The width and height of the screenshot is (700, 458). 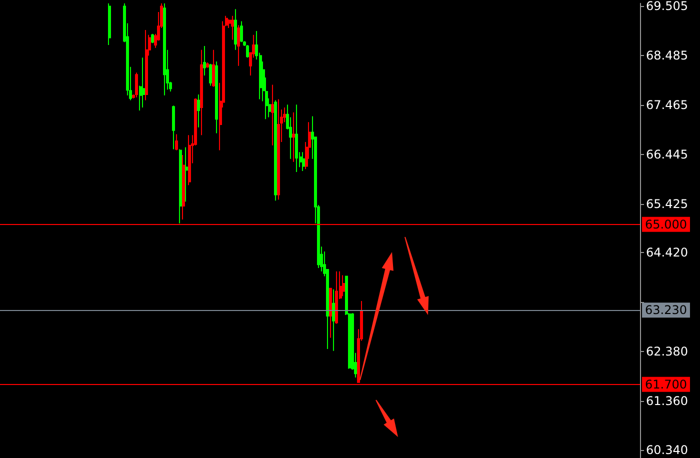 What do you see at coordinates (667, 252) in the screenshot?
I see `y-tick-label: 64.420` at bounding box center [667, 252].